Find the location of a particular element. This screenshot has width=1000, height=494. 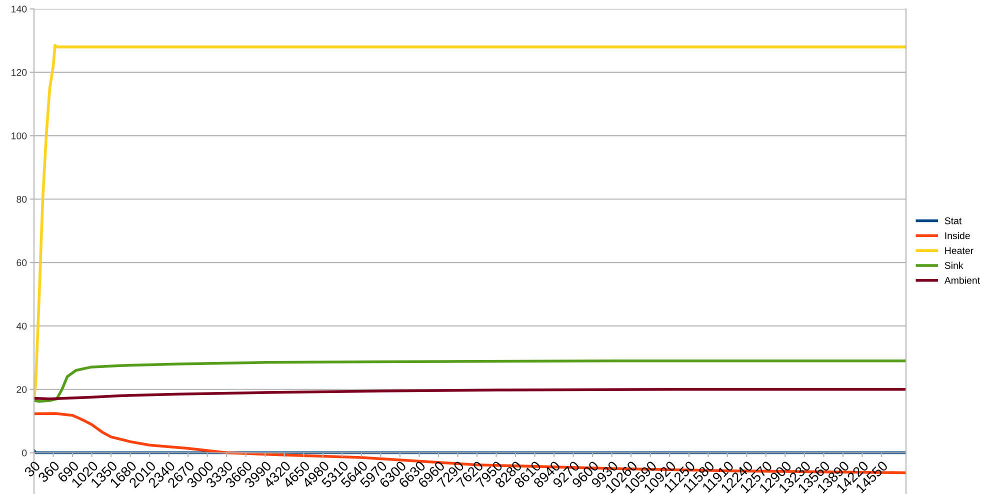

legend-label: Ambient is located at coordinates (962, 280).